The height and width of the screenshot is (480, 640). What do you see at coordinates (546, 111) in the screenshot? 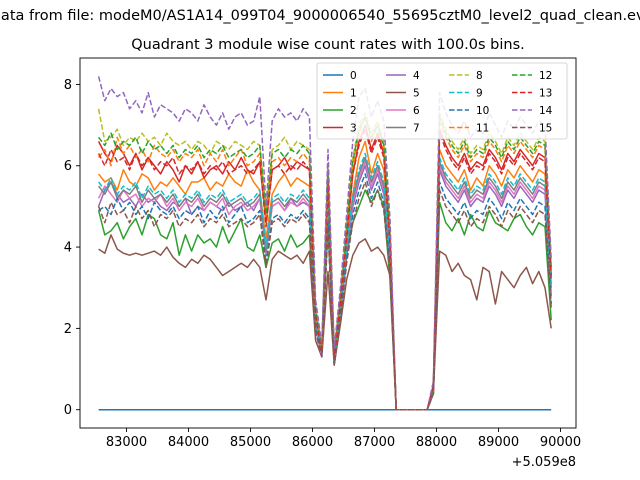
I see `legend-label: 14` at bounding box center [546, 111].